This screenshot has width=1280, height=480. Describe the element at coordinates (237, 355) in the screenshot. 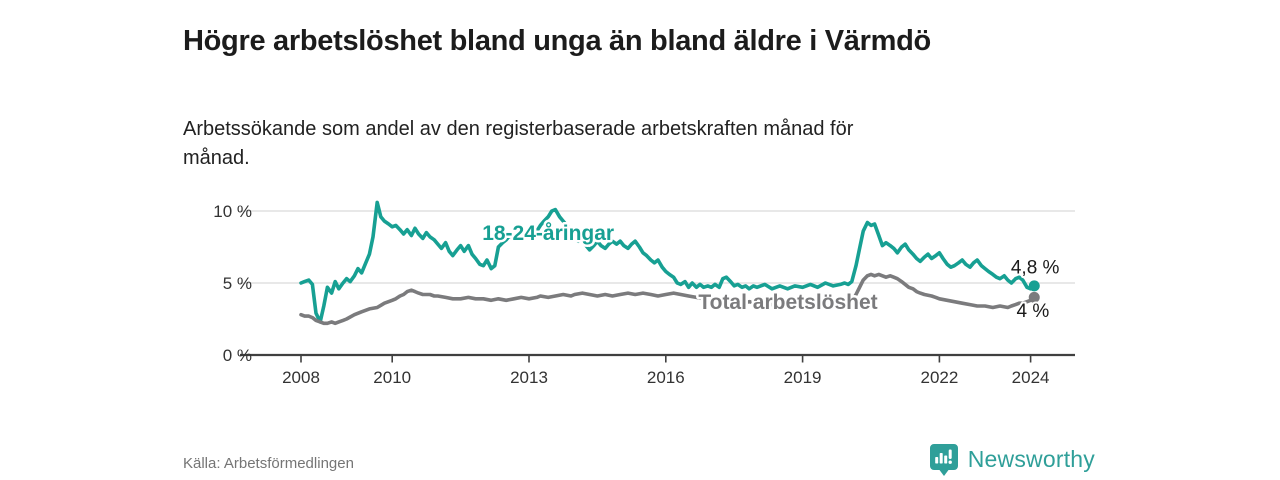

I see `y-tick-label-0: 0 %` at that location.